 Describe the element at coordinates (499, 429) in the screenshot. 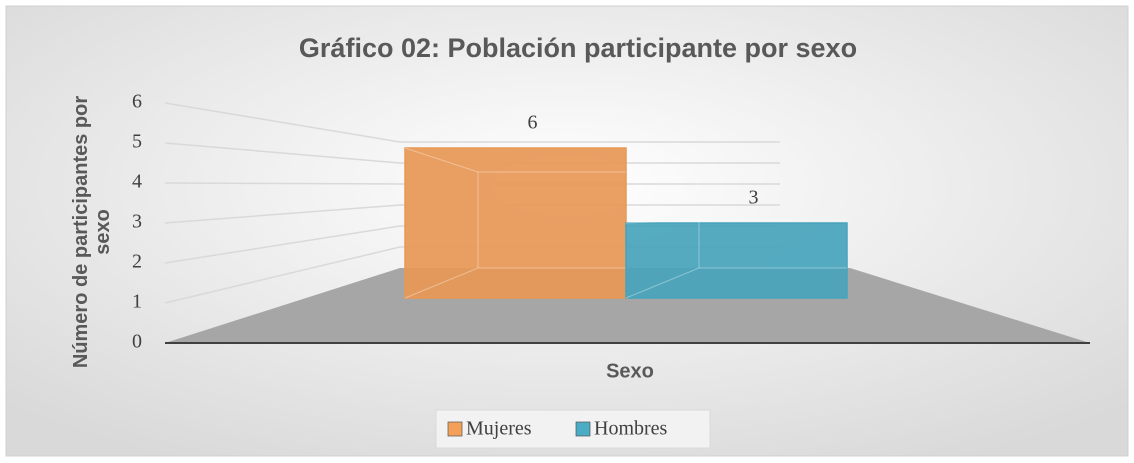

I see `legend-label: Mujeres` at that location.